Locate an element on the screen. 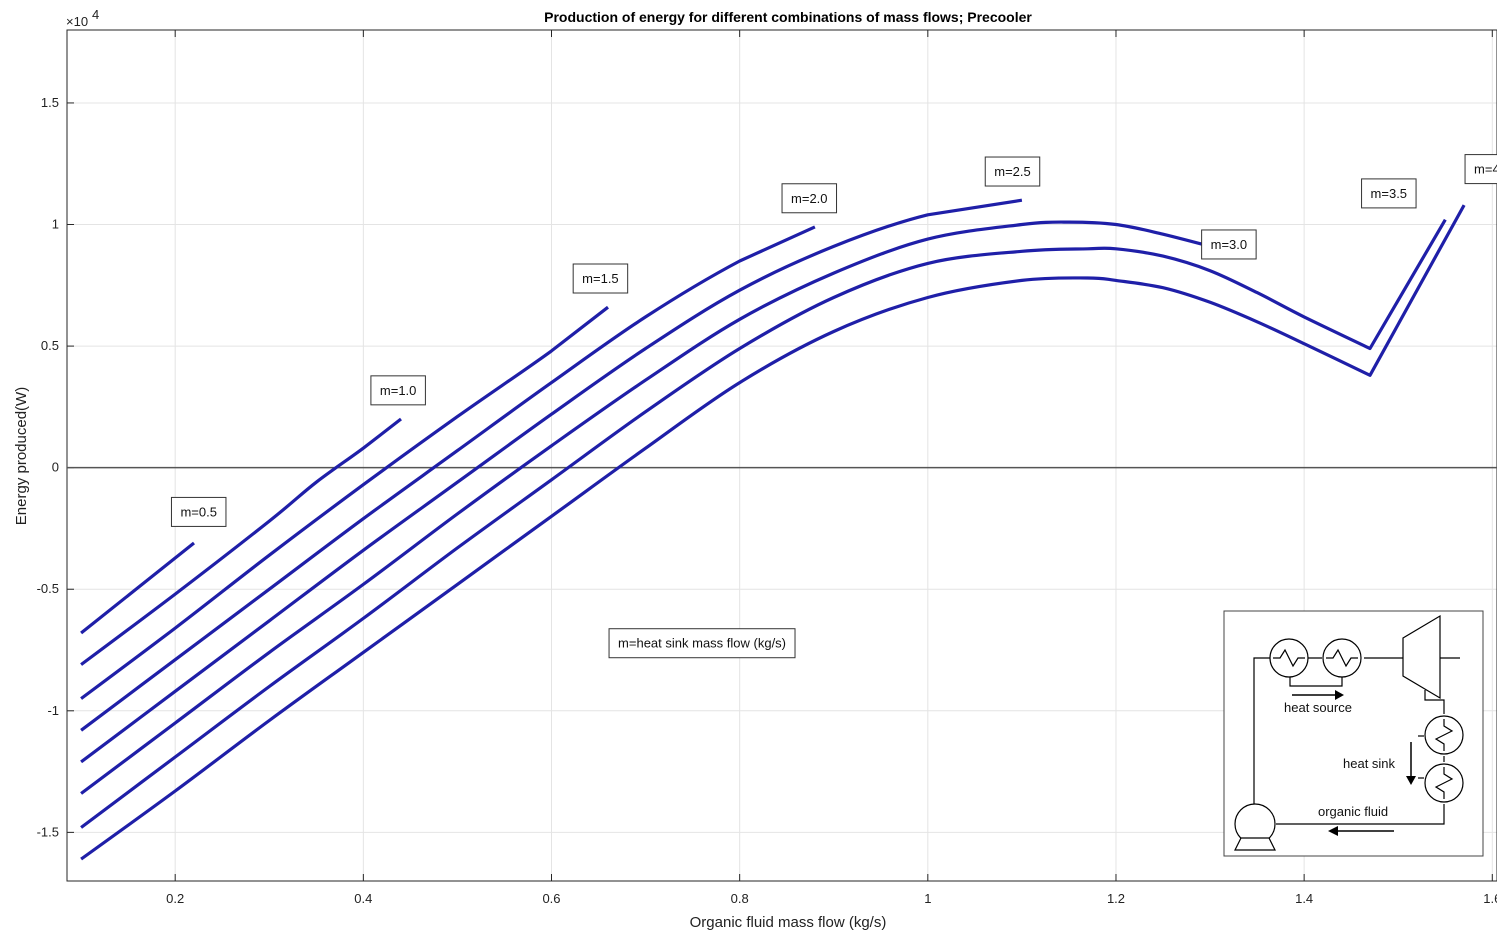 This screenshot has height=937, width=1497. y-exponent: ×10 4 is located at coordinates (82, 18).